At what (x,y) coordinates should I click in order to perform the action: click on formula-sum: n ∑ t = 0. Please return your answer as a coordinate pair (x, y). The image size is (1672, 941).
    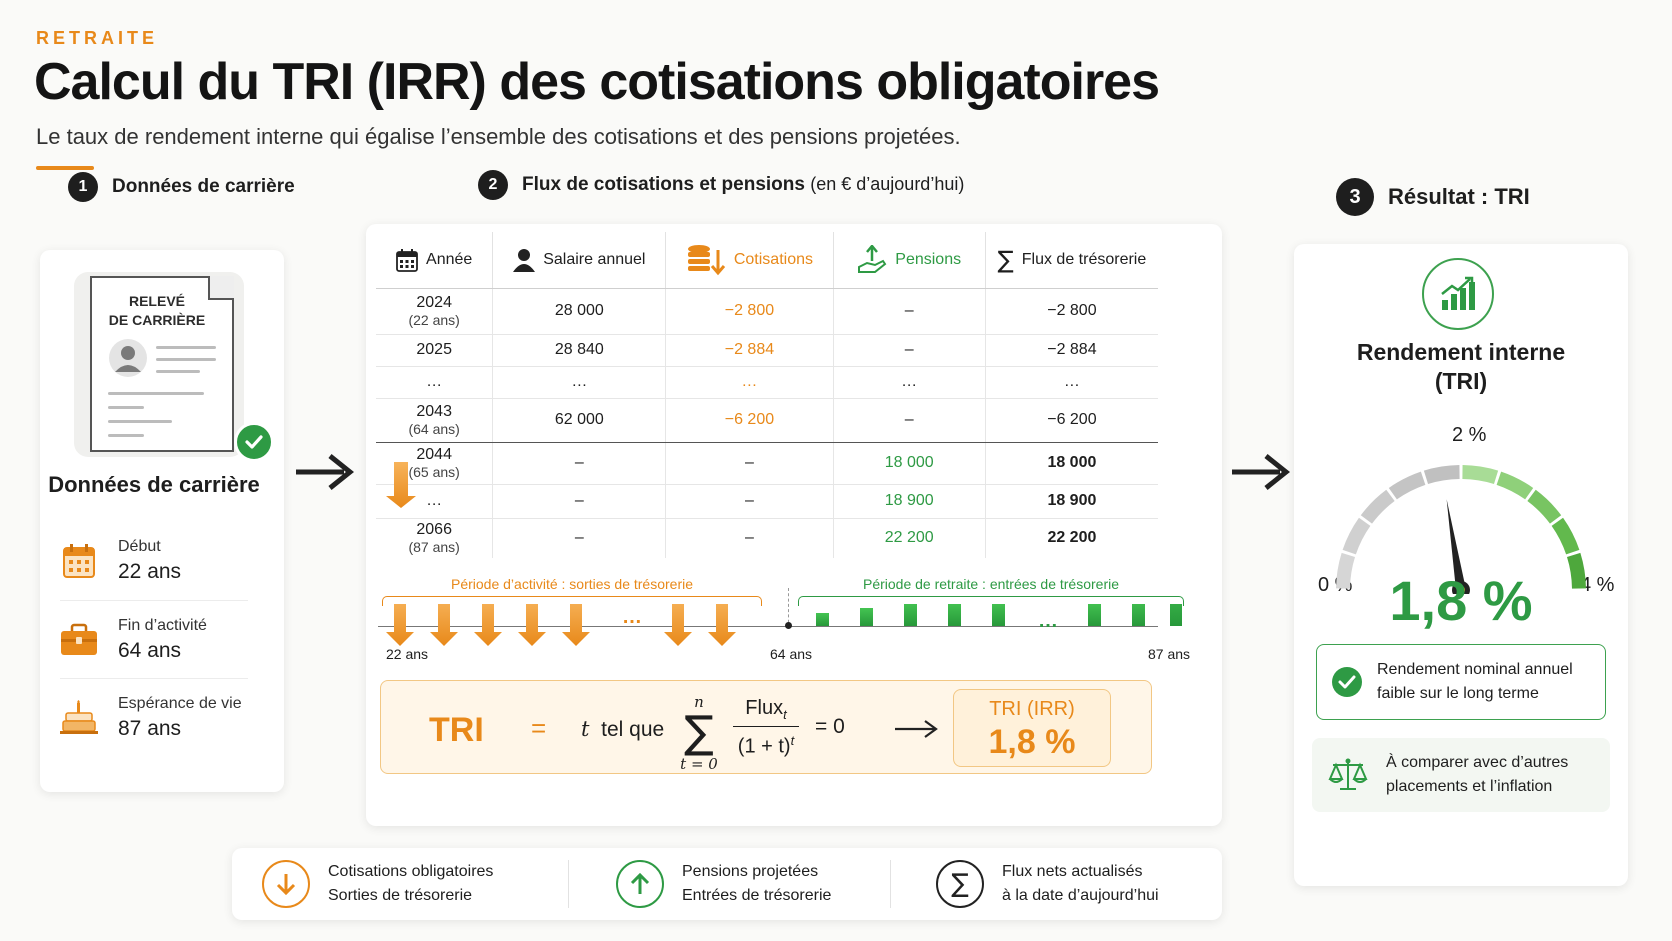
    Looking at the image, I should click on (699, 733).